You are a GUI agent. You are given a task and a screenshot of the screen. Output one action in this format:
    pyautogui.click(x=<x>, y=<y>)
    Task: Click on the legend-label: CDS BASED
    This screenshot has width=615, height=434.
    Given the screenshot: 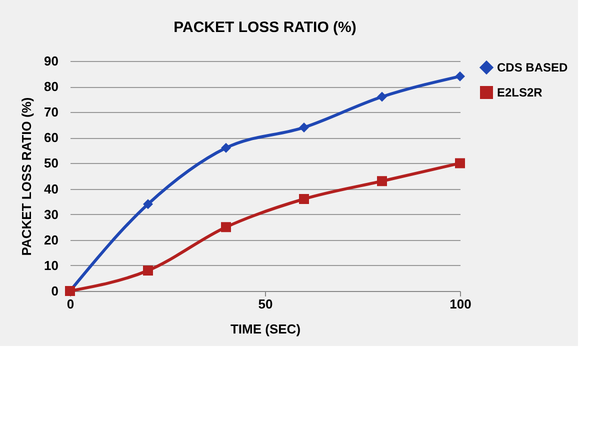 What is the action you would take?
    pyautogui.click(x=532, y=67)
    